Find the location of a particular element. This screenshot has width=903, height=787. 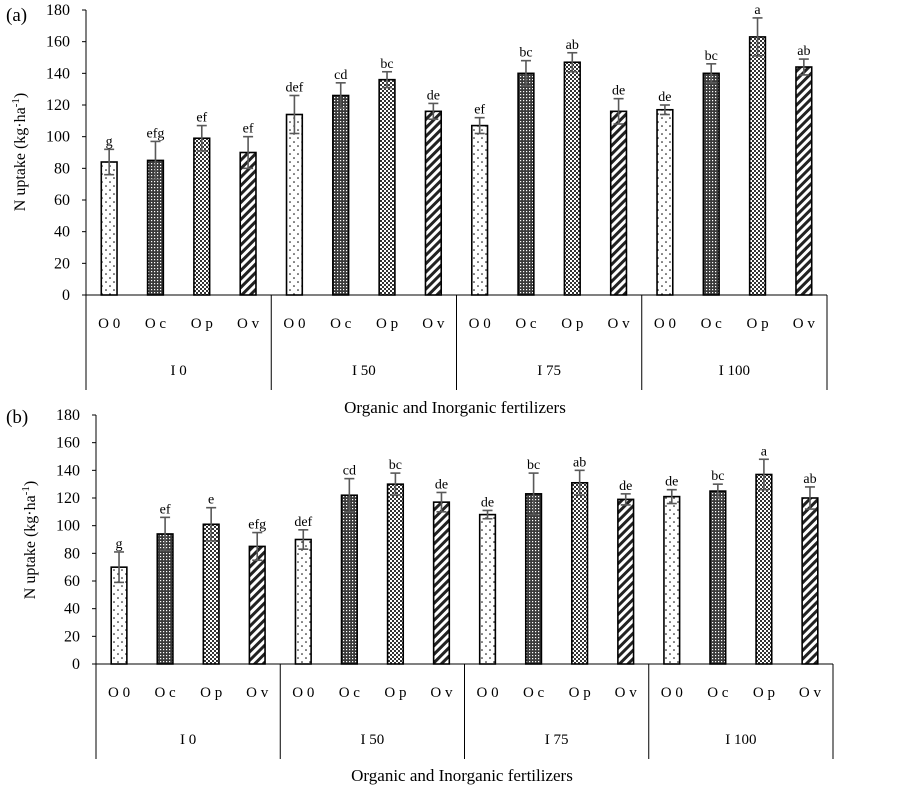

panel-label: (b) is located at coordinates (17, 417).